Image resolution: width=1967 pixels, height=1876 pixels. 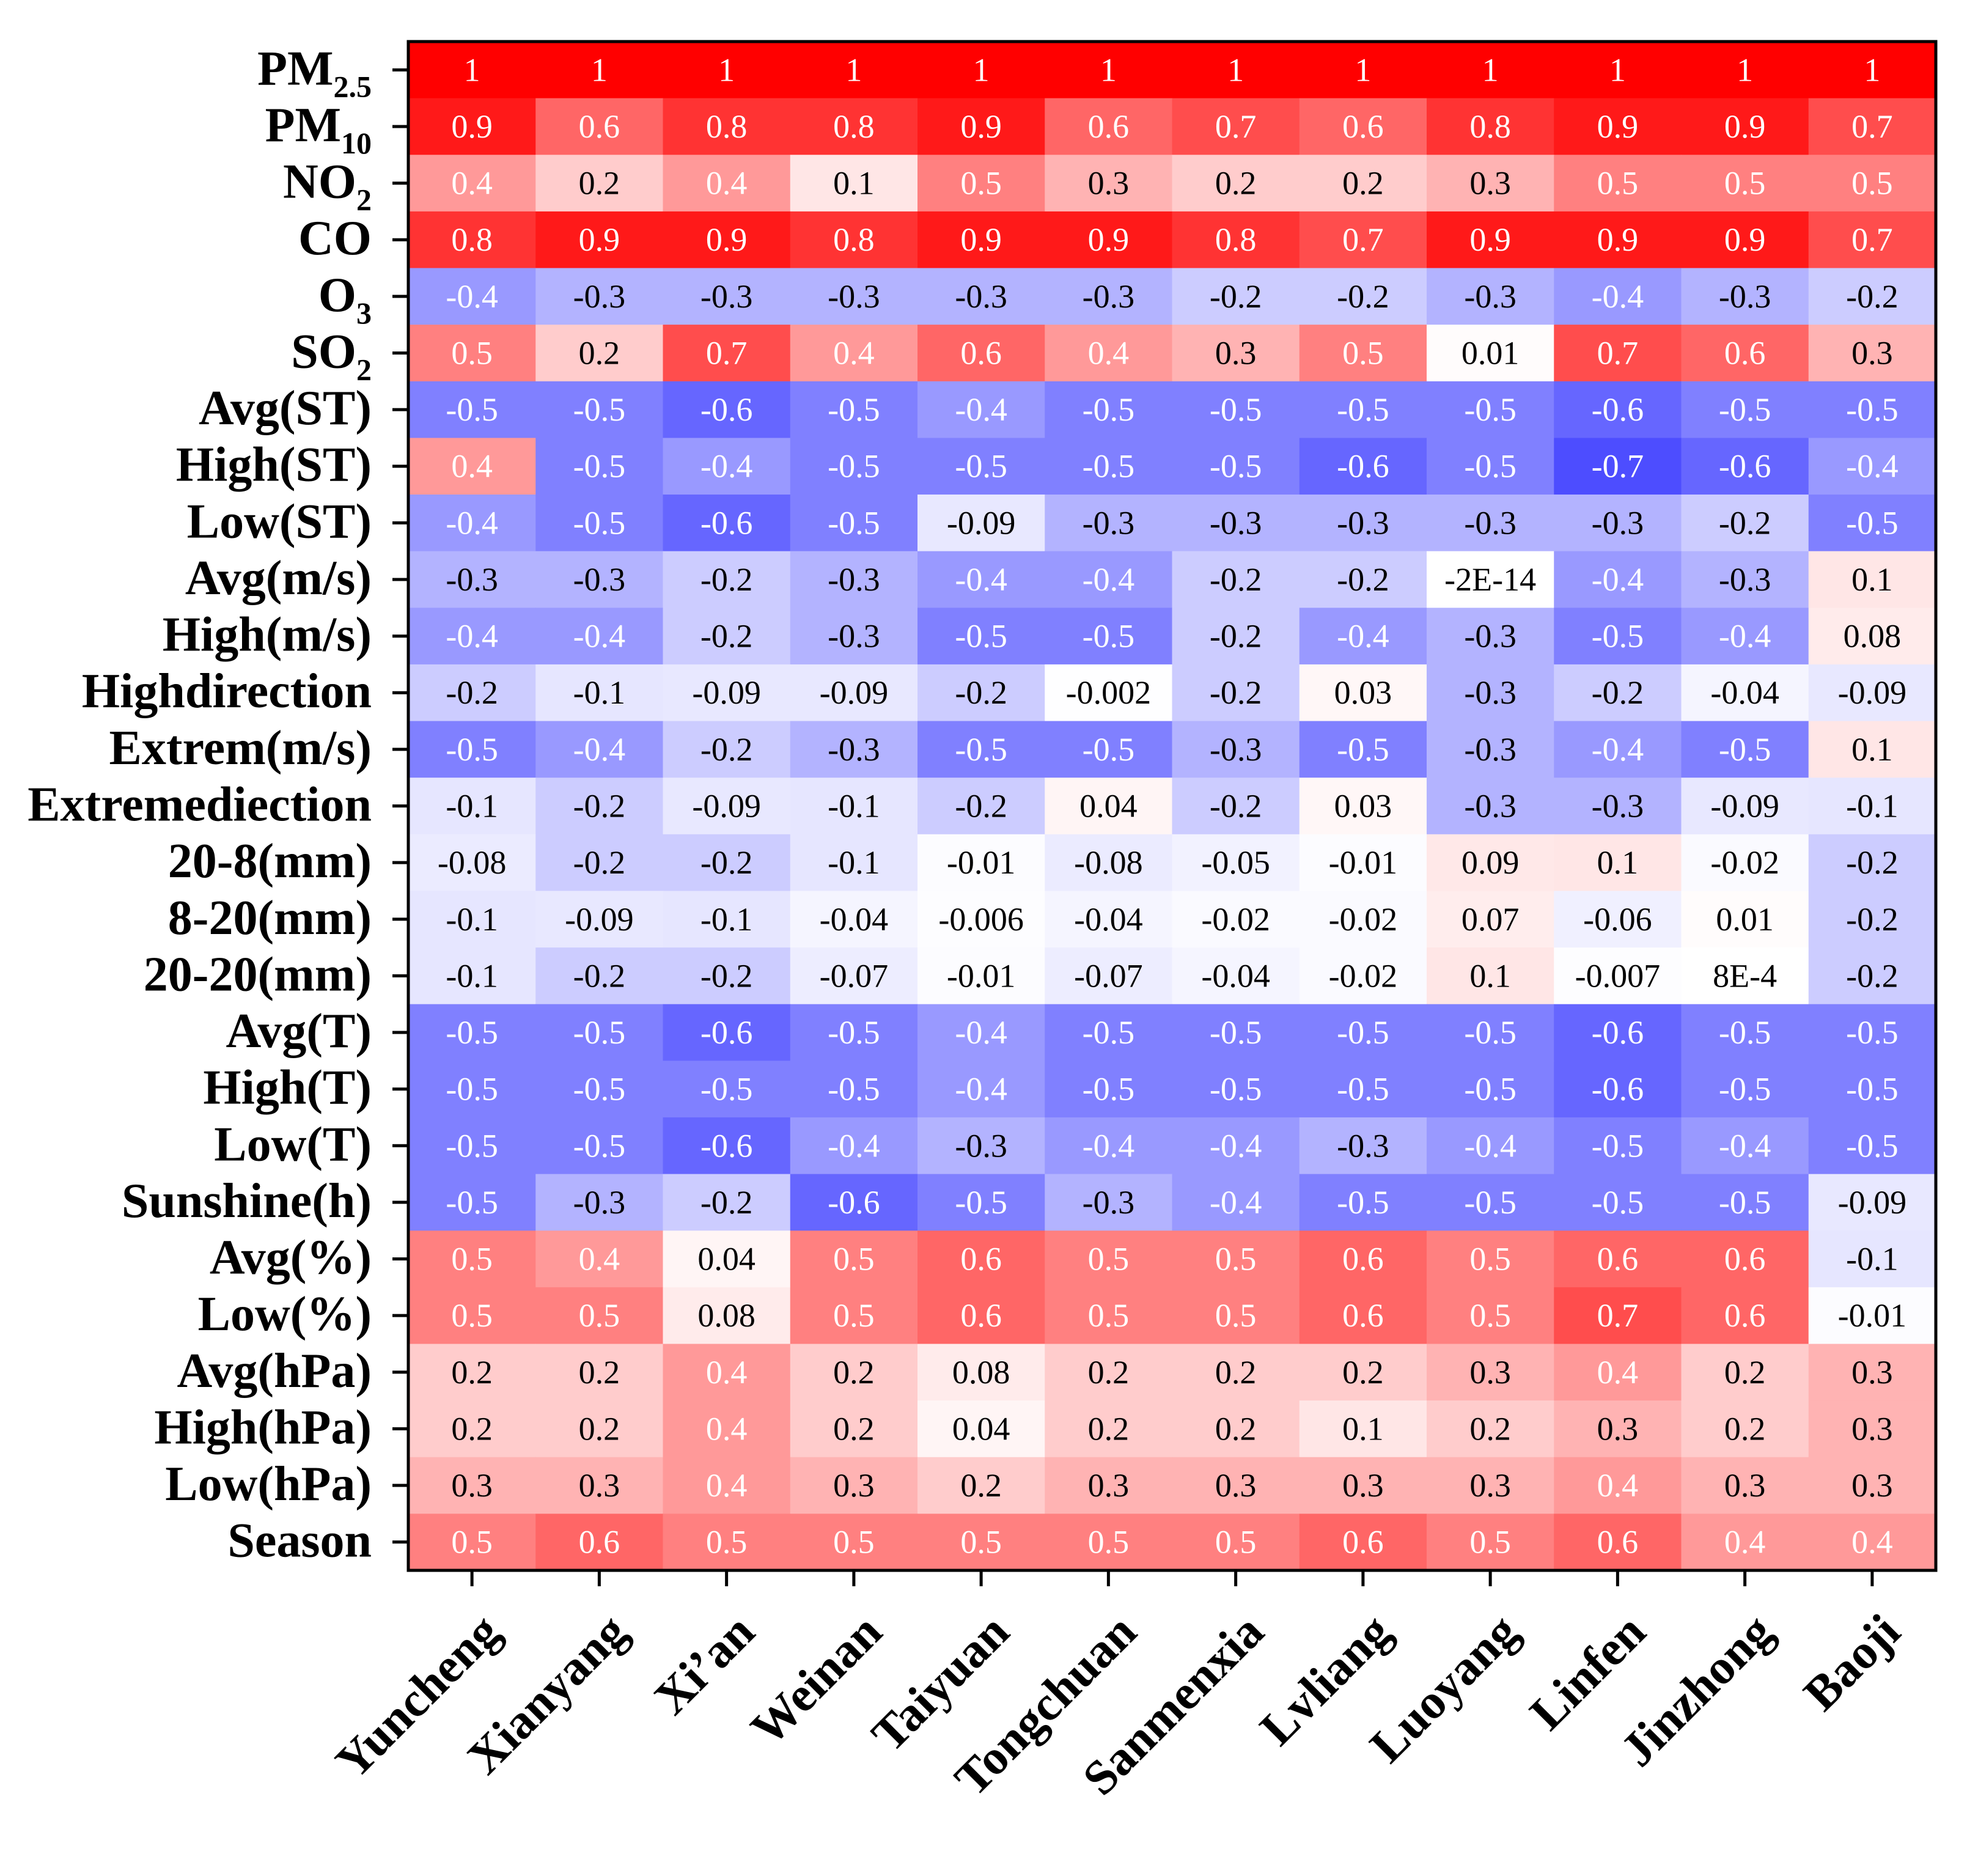 I want to click on heatmap-cell-8-20-mm-taiyuan, so click(x=981, y=919).